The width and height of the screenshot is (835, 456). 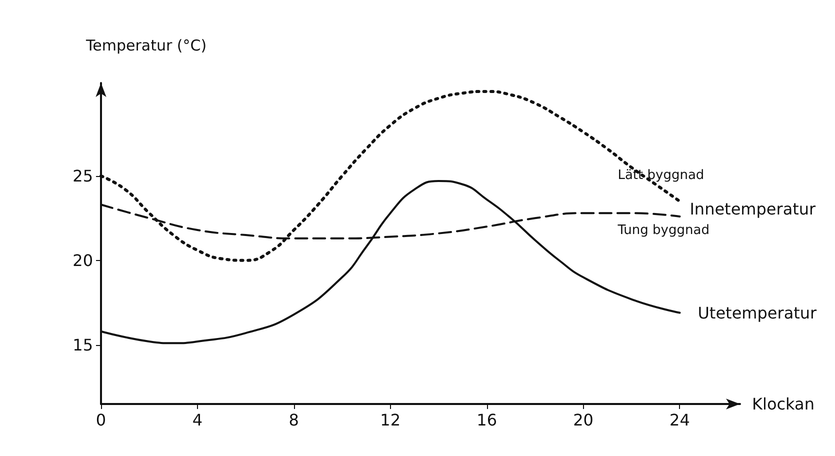 What do you see at coordinates (390, 420) in the screenshot?
I see `x-tick-label: 12` at bounding box center [390, 420].